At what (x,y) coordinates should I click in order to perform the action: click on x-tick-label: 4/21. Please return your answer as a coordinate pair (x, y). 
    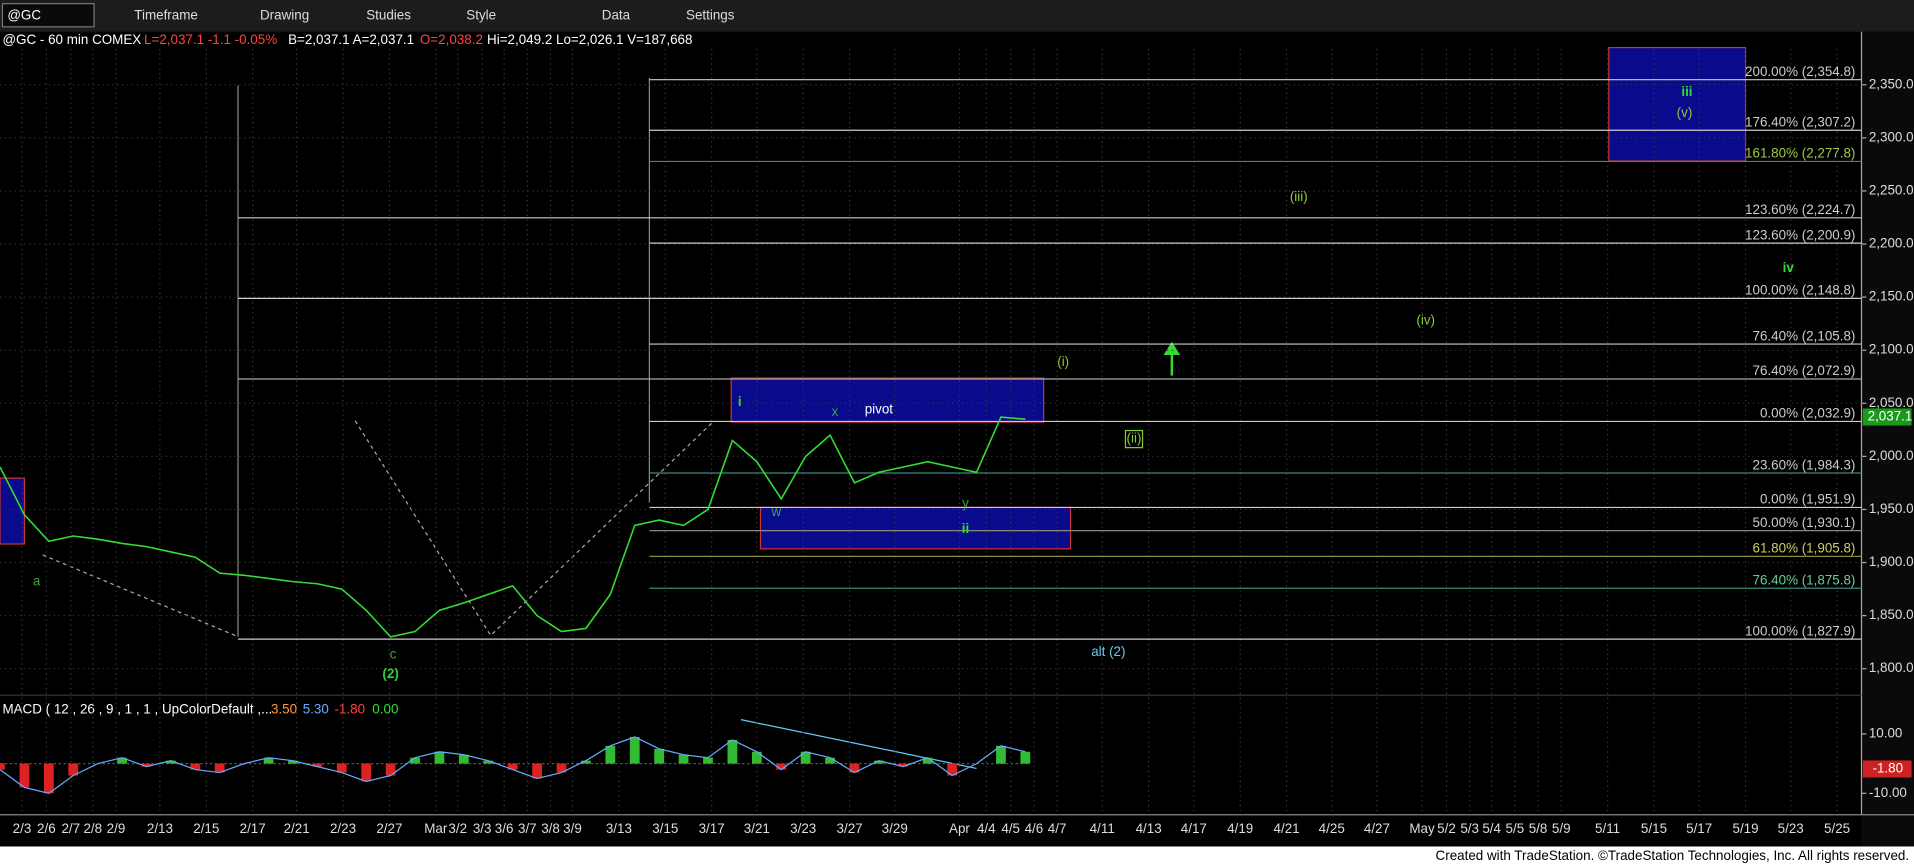
    Looking at the image, I should click on (1287, 828).